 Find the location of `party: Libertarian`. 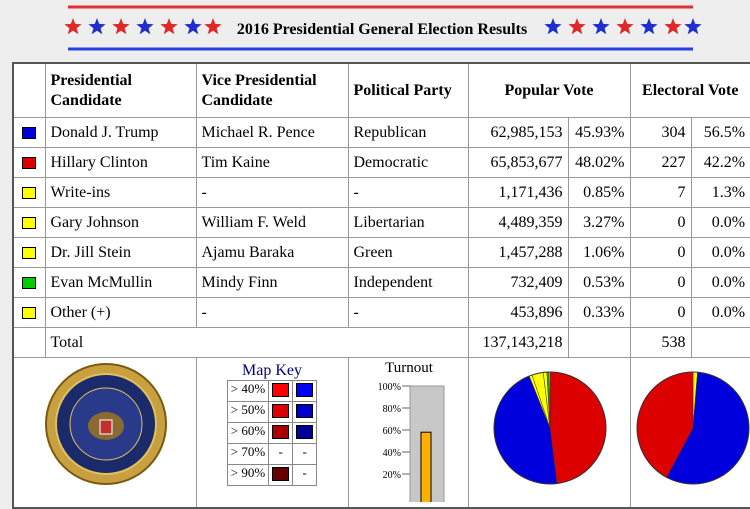

party: Libertarian is located at coordinates (408, 223).